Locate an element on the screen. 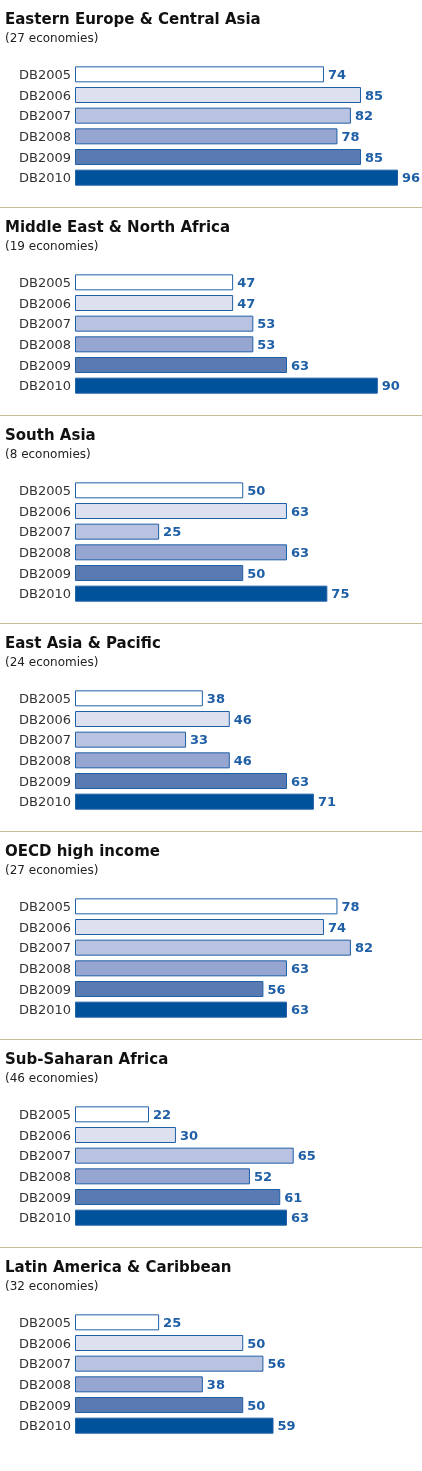  chart-title: Eastern Europe & Central Asia is located at coordinates (133, 18).